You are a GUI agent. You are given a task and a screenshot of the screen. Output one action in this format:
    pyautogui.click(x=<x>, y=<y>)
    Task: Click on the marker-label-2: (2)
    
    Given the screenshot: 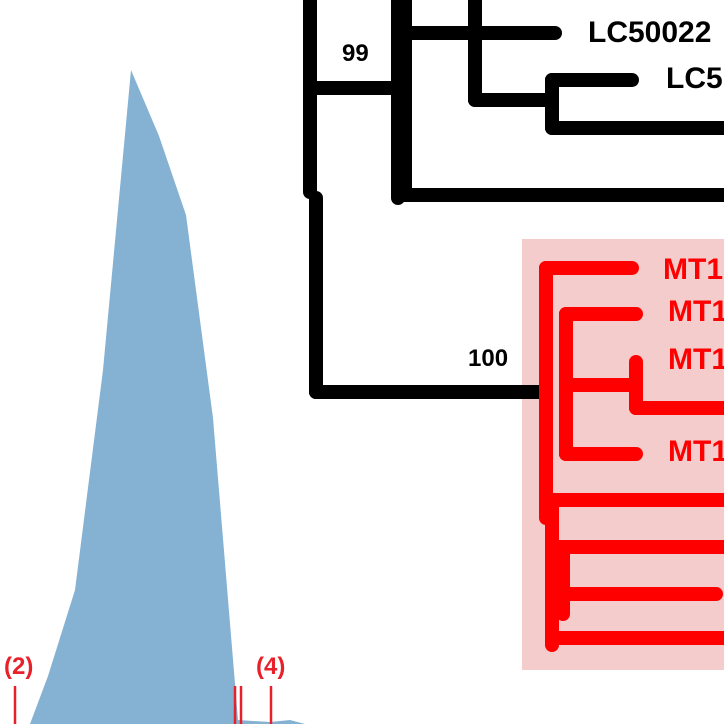 What is the action you would take?
    pyautogui.click(x=18, y=666)
    